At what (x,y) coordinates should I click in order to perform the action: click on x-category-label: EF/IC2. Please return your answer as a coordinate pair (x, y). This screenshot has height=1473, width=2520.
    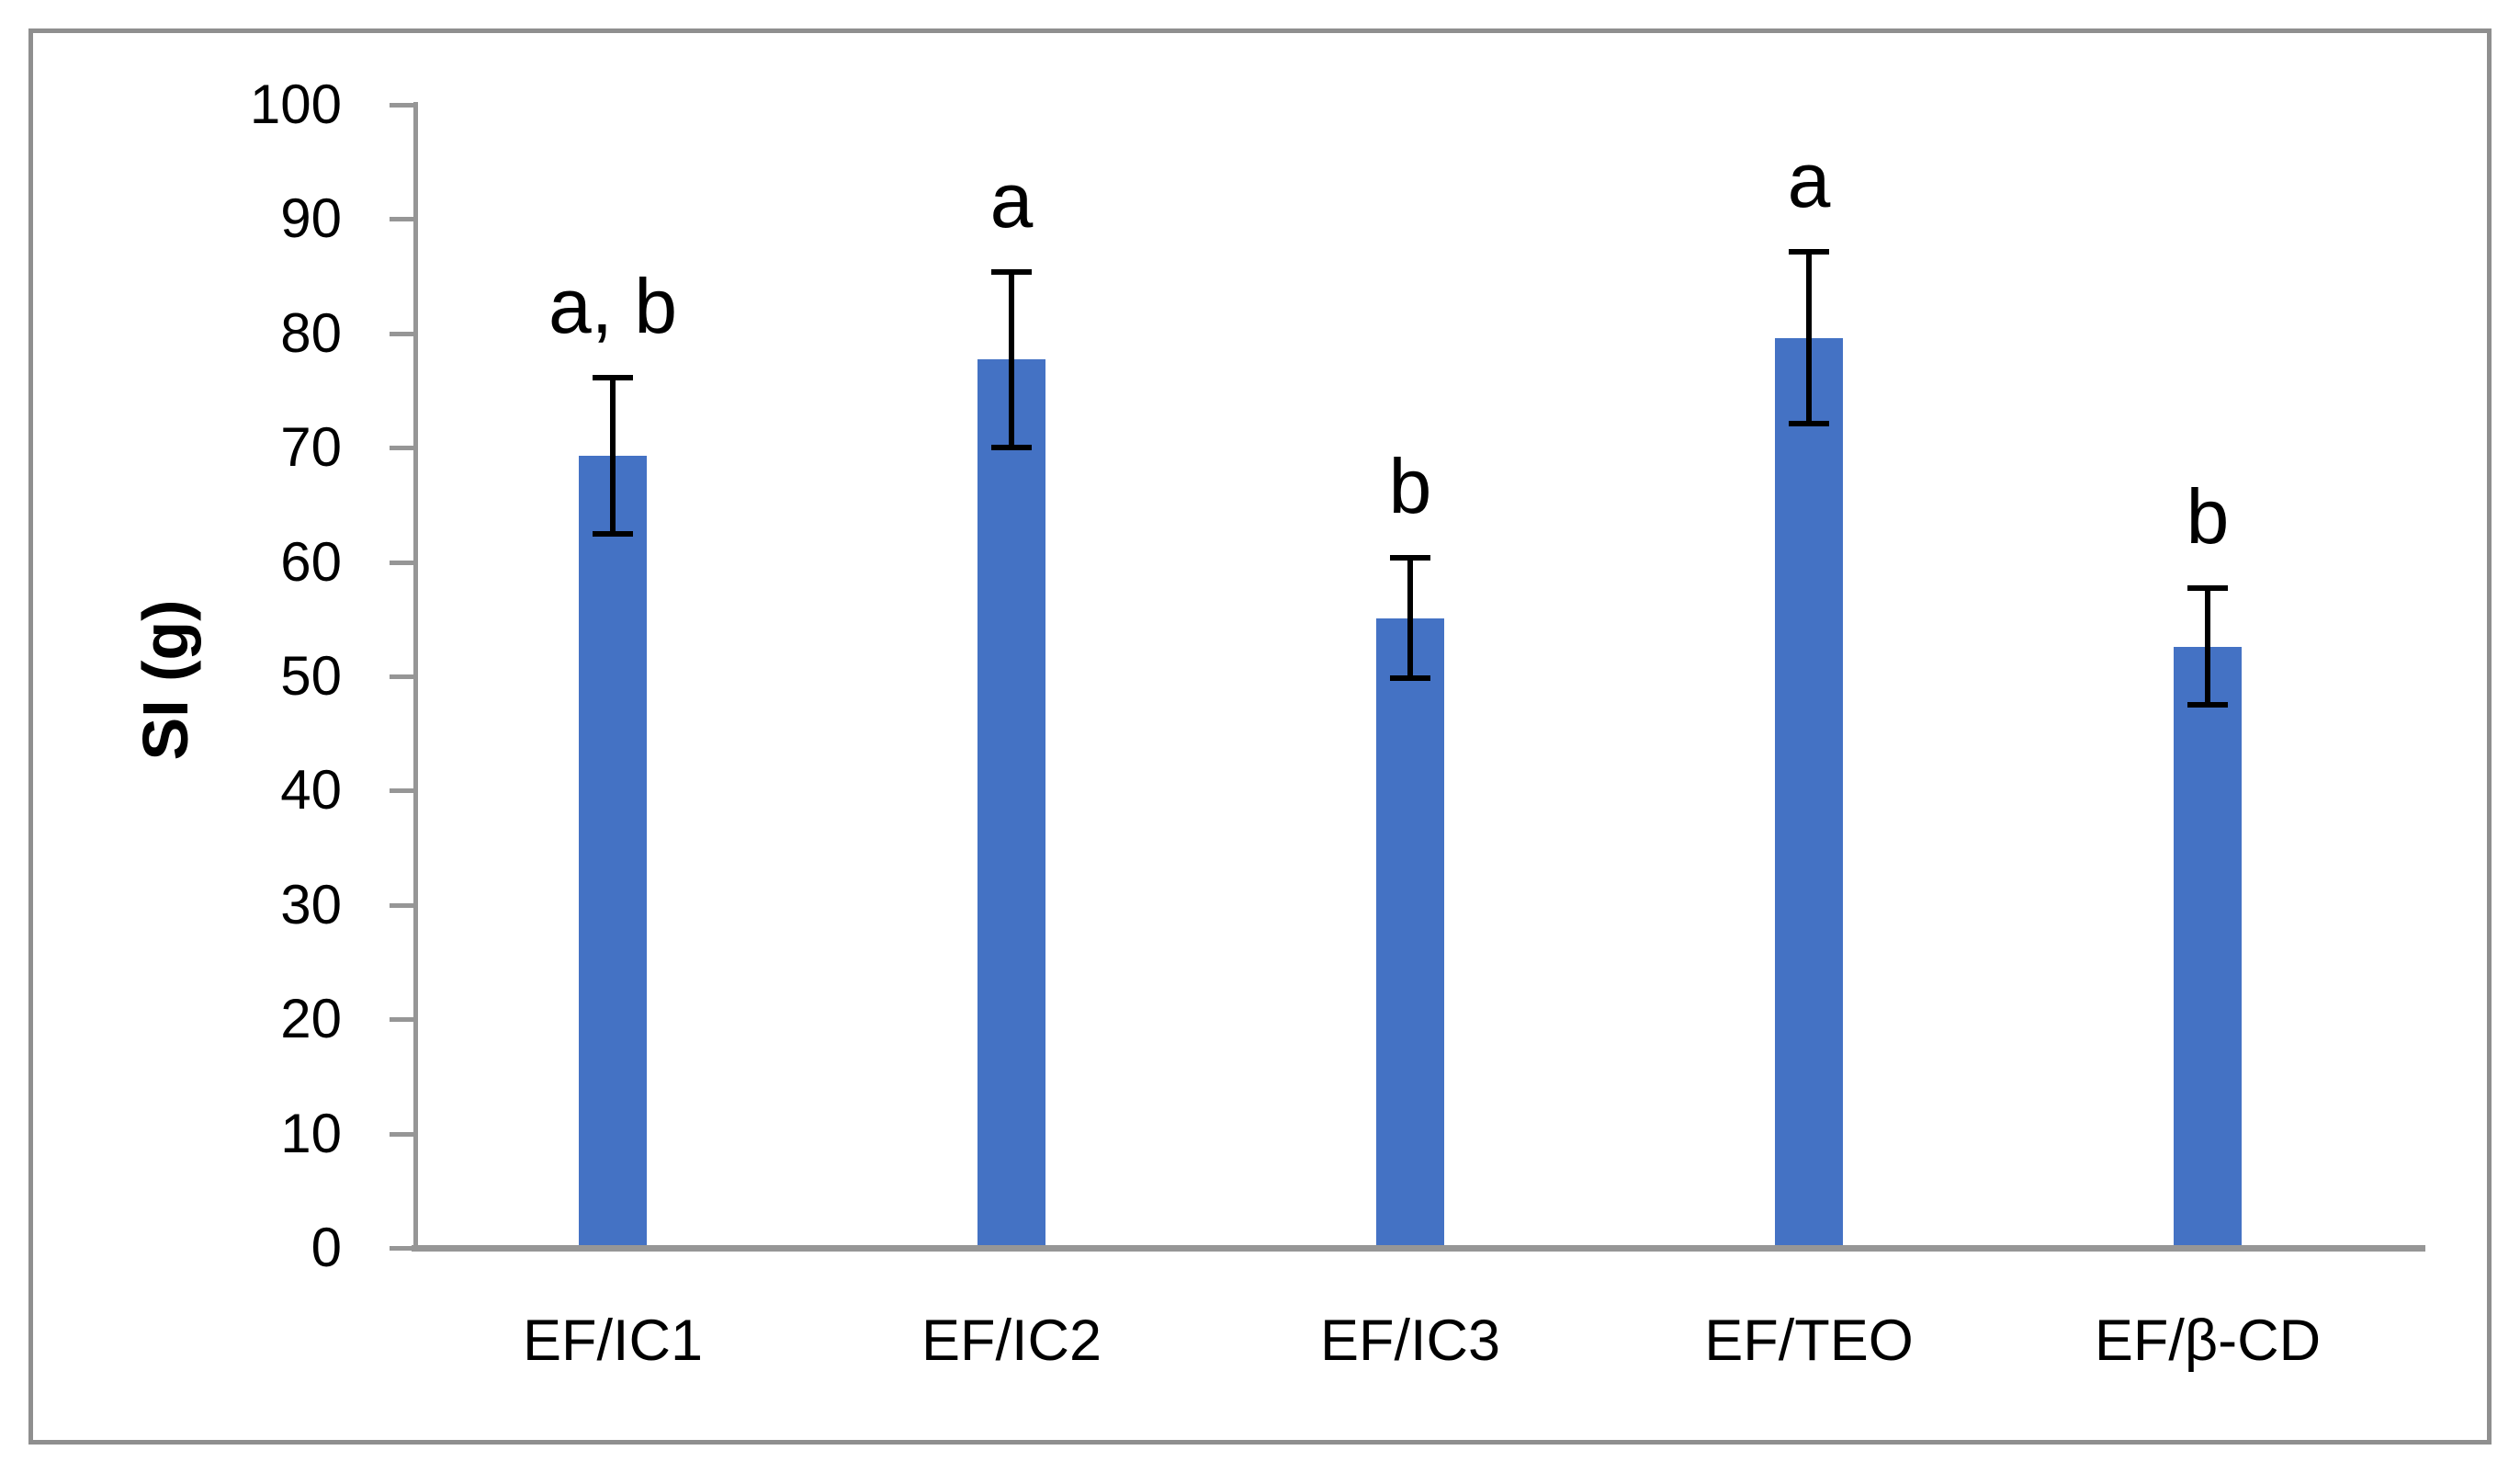
    Looking at the image, I should click on (1011, 1341).